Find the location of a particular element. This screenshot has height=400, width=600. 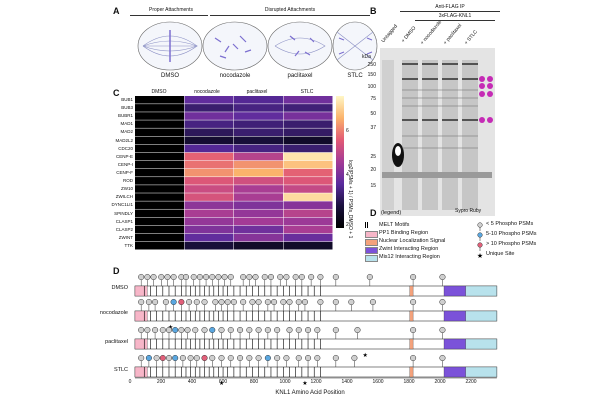

heatmap-cell-clasp1-paclitaxel is located at coordinates (258, 221).